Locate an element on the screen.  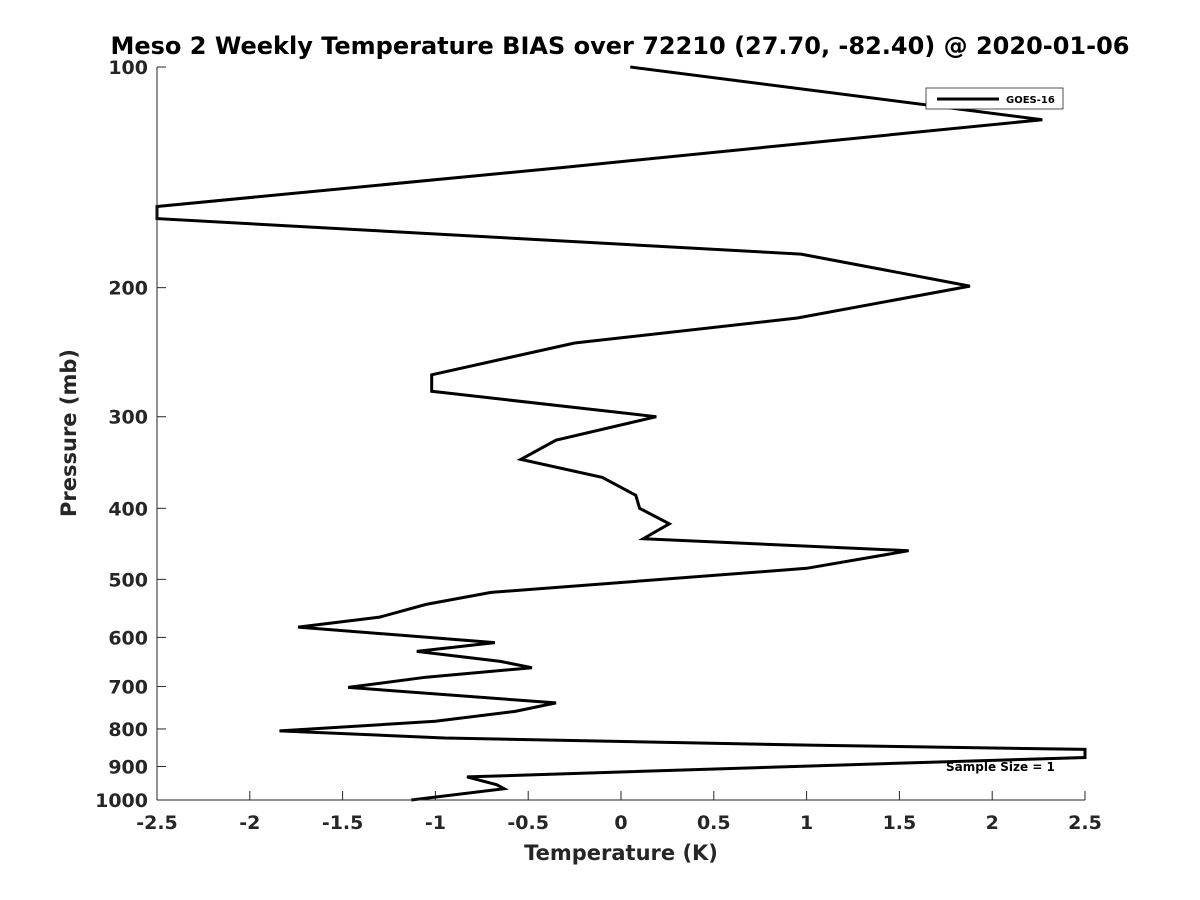
x-axis-ticks: -2.5 -2 -1.5 -1 -0.5 0 0.5 1 1.5 2 2.5 is located at coordinates (619, 812).